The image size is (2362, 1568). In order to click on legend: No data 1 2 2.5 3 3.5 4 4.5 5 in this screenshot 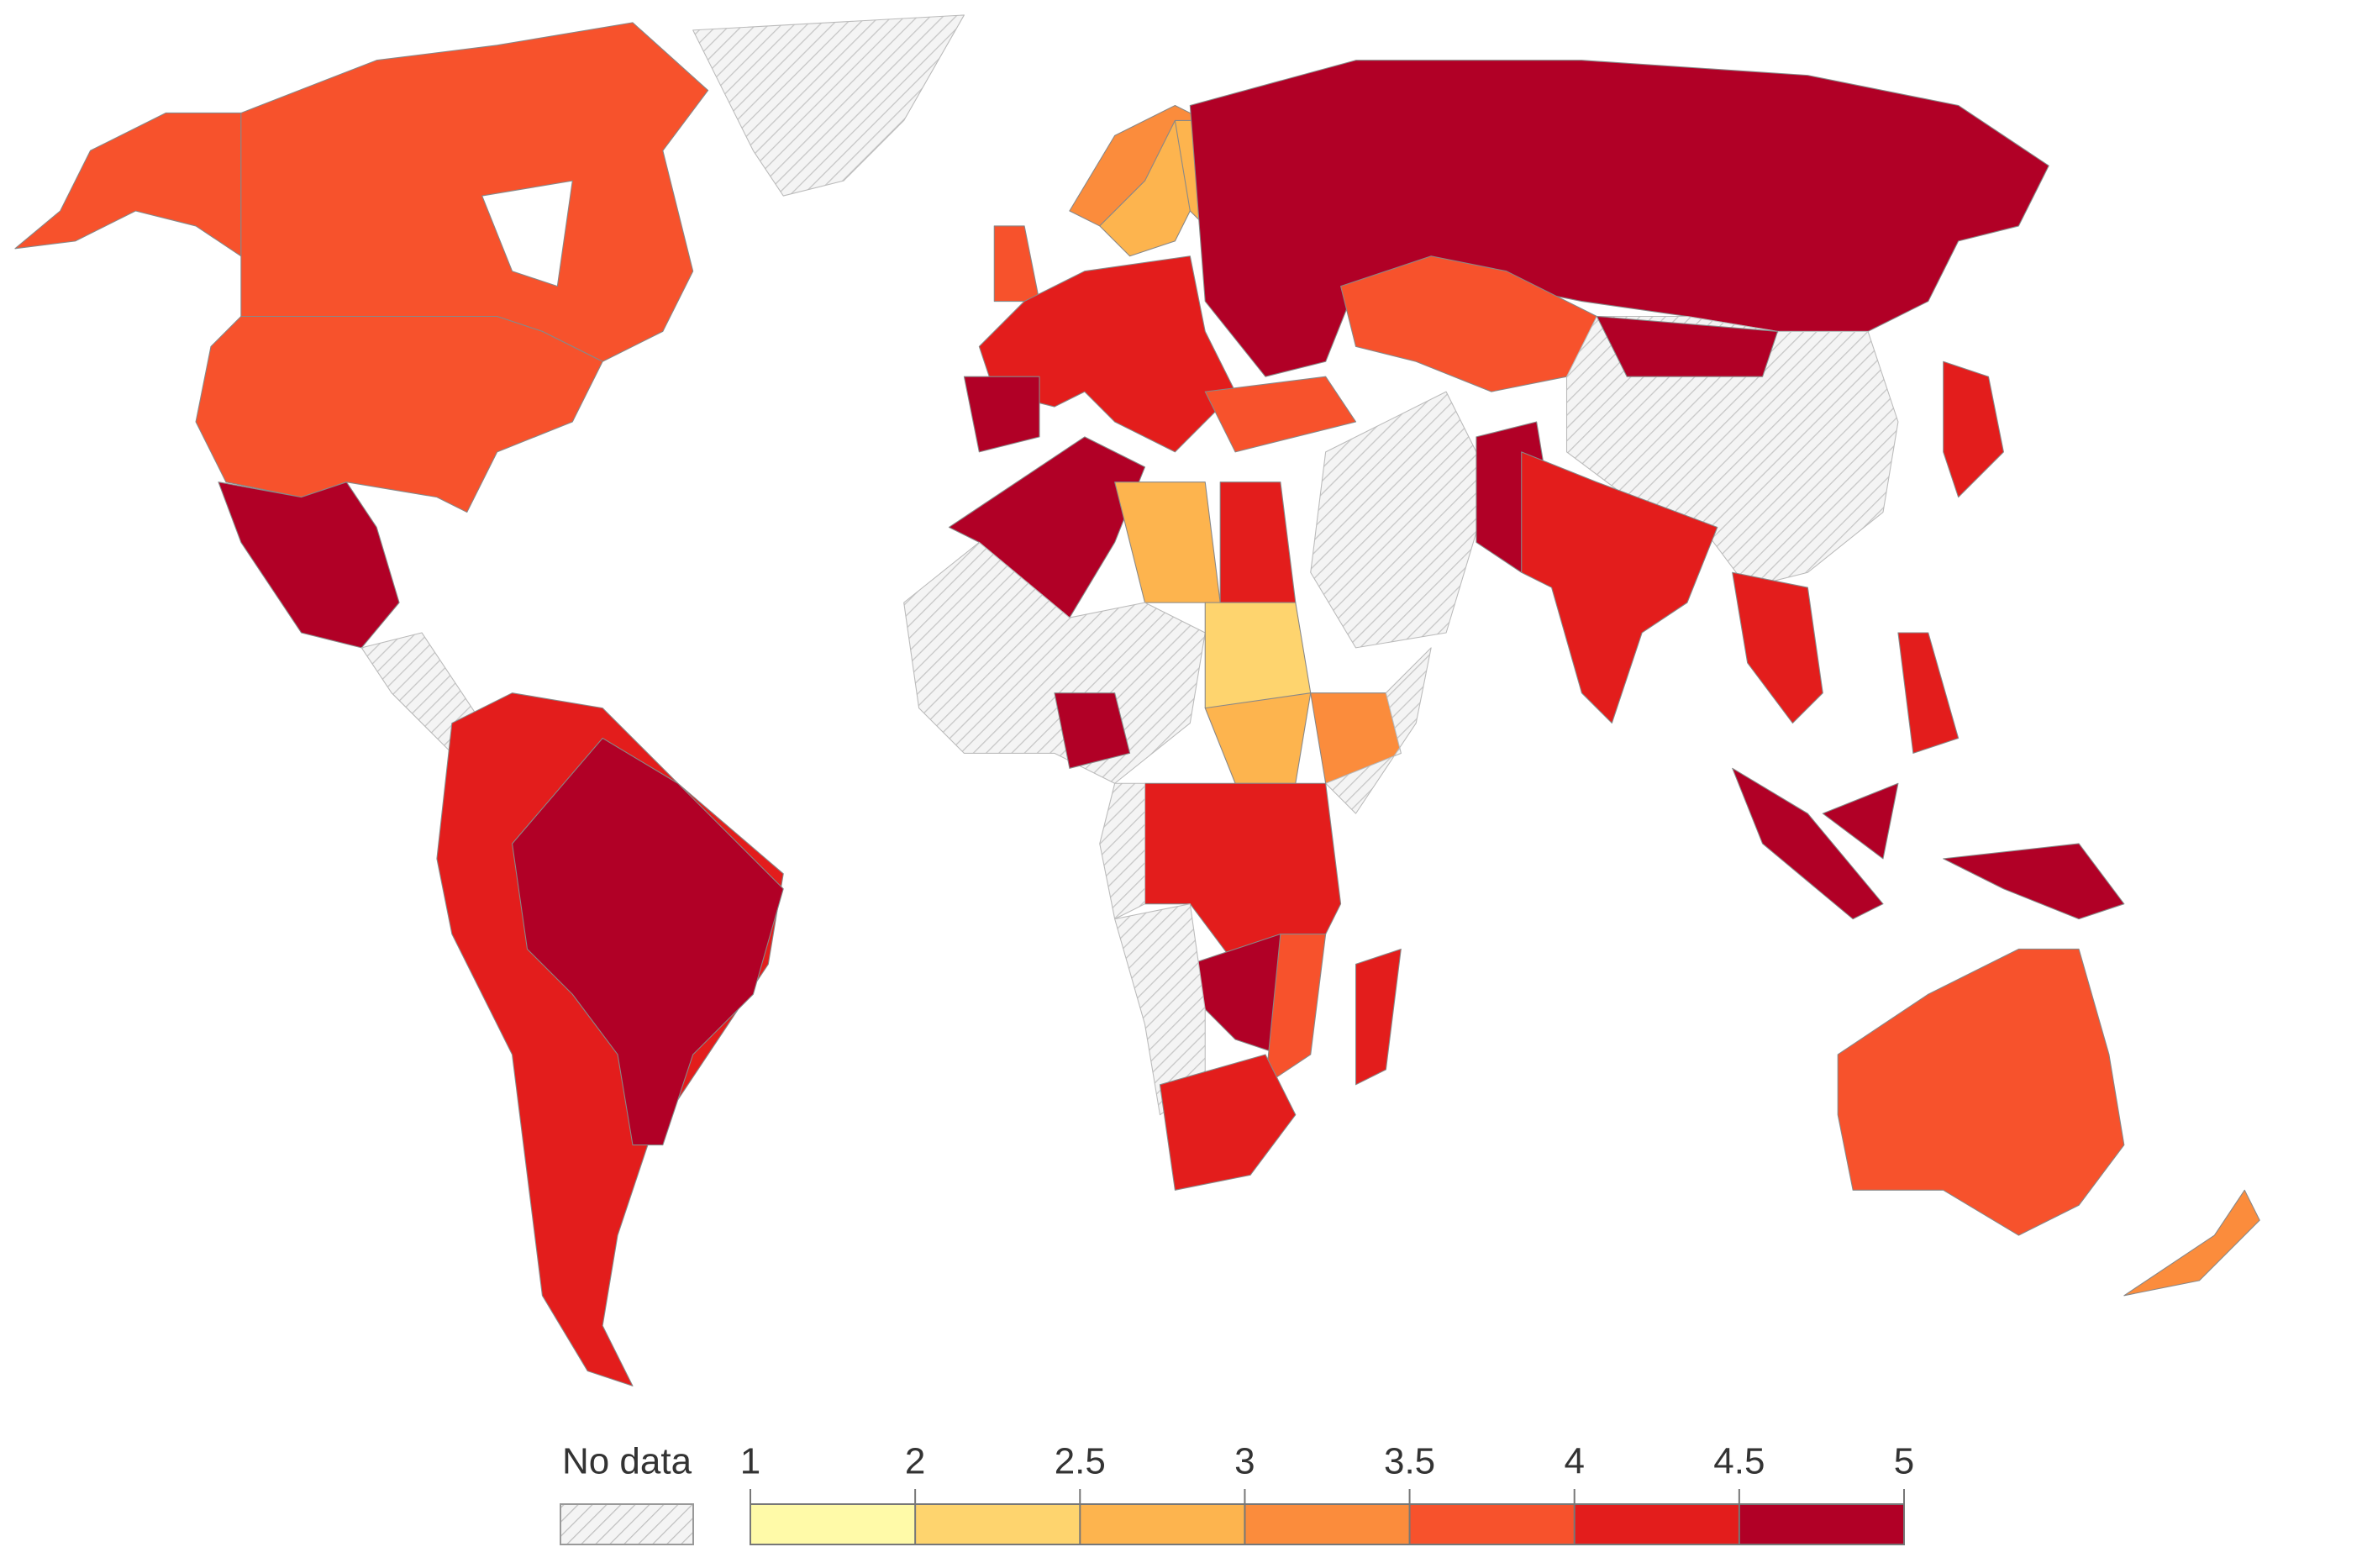, I will do `click(1237, 1493)`.